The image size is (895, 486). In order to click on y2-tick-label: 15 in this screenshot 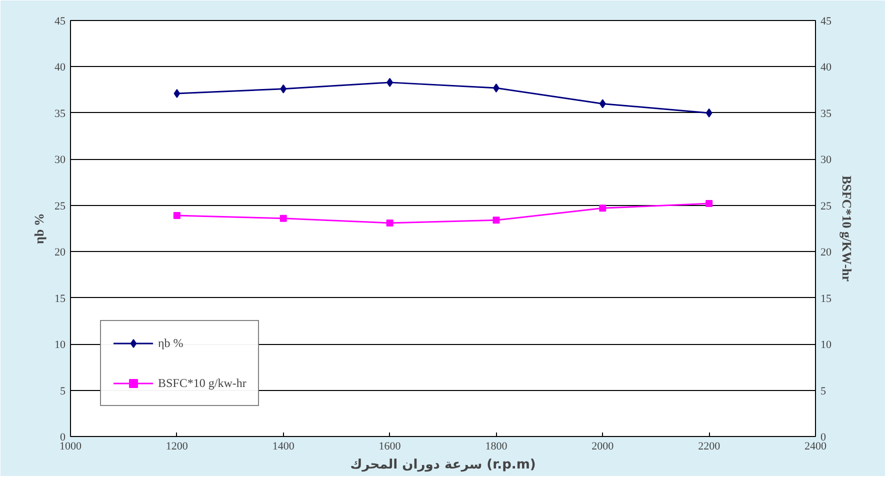, I will do `click(826, 298)`.